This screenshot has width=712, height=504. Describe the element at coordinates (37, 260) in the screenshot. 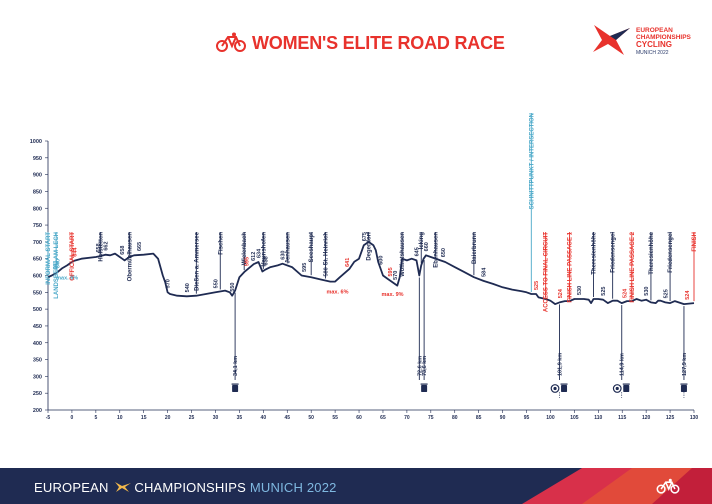

I see `y-tick-label: 650` at that location.